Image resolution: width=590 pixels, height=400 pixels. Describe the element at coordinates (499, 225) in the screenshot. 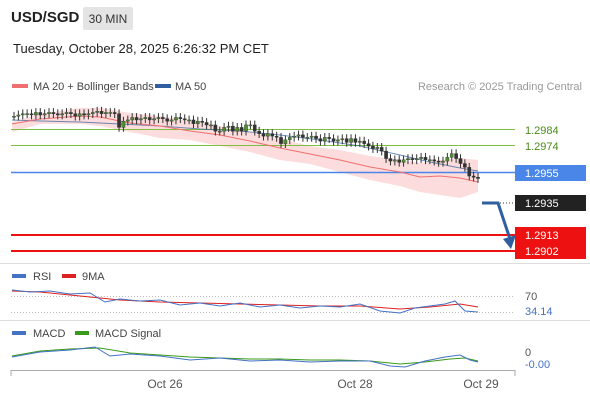

I see `forecast-arrow` at that location.